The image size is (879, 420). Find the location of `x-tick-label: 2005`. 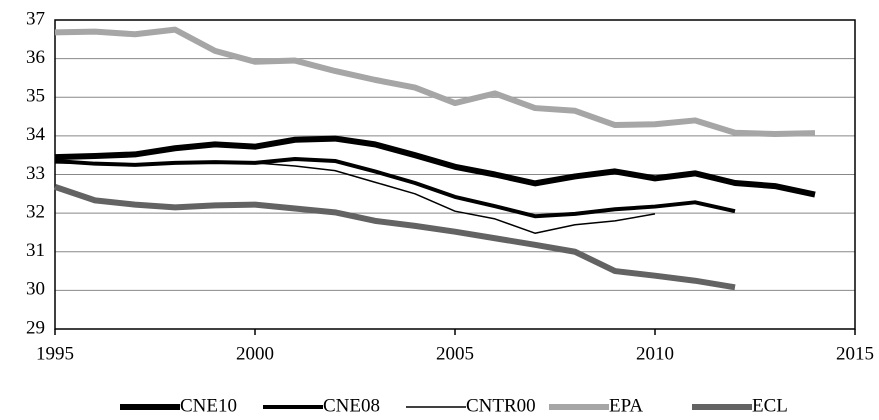

x-tick-label: 2005 is located at coordinates (455, 353).